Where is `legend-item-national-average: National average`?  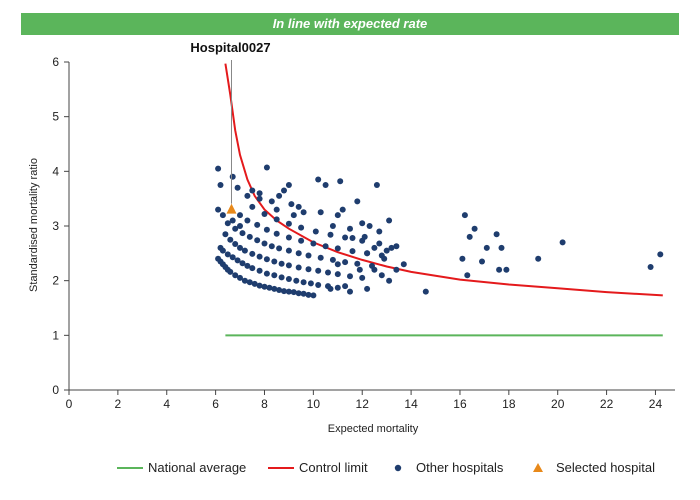 legend-item-national-average: National average is located at coordinates (181, 467).